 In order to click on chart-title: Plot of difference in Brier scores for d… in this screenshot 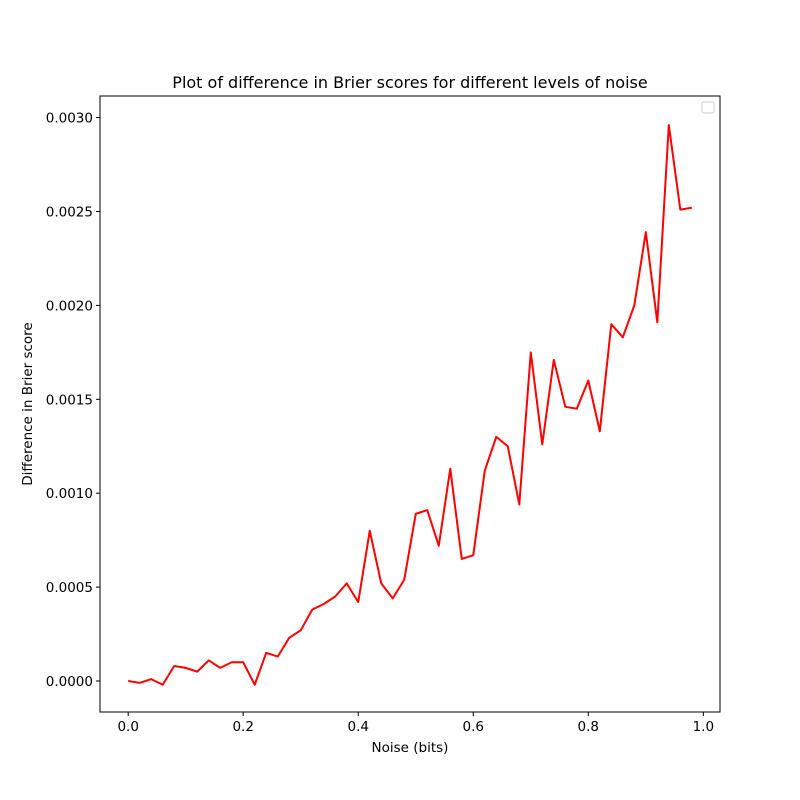, I will do `click(409, 82)`.